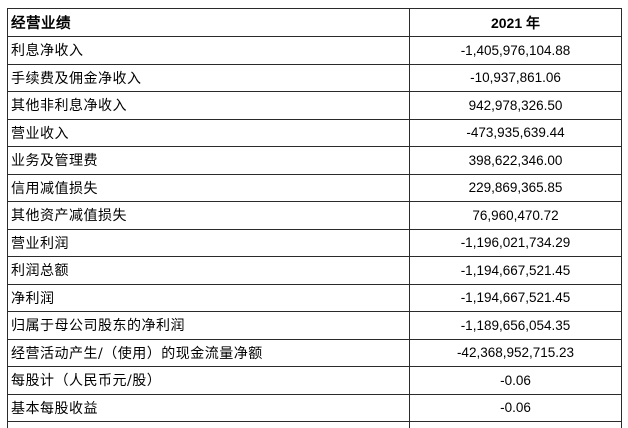 The width and height of the screenshot is (628, 428). I want to click on row-value: -473,935,639.44, so click(515, 133).